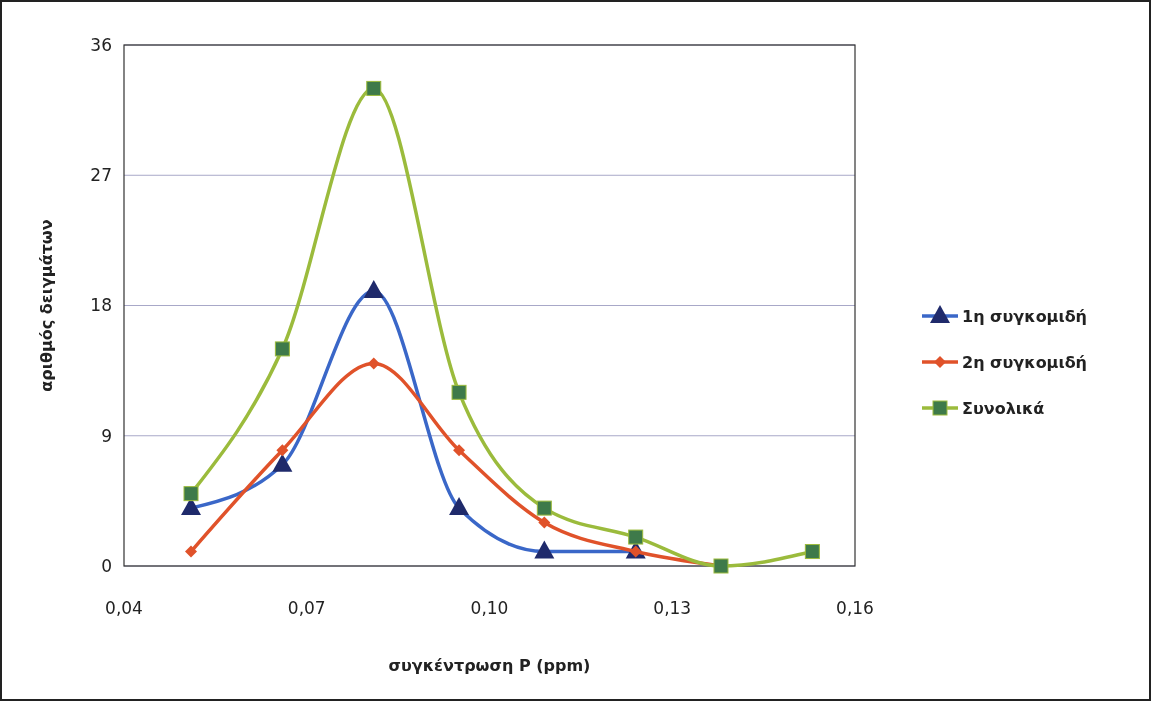 The image size is (1151, 701). I want to click on x-tick-label: 0,10, so click(489, 608).